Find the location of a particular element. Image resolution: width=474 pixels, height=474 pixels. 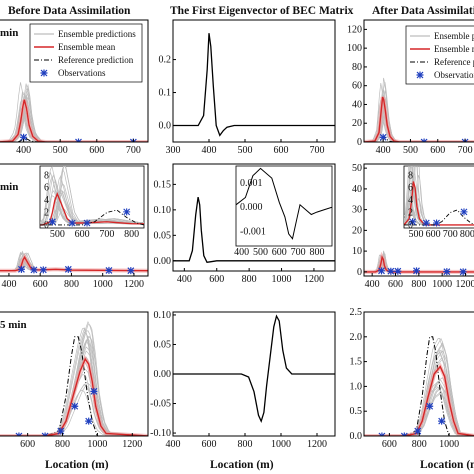

inset-row2-left: 500 600 700 800 02 46 8 is located at coordinates (92, 202).